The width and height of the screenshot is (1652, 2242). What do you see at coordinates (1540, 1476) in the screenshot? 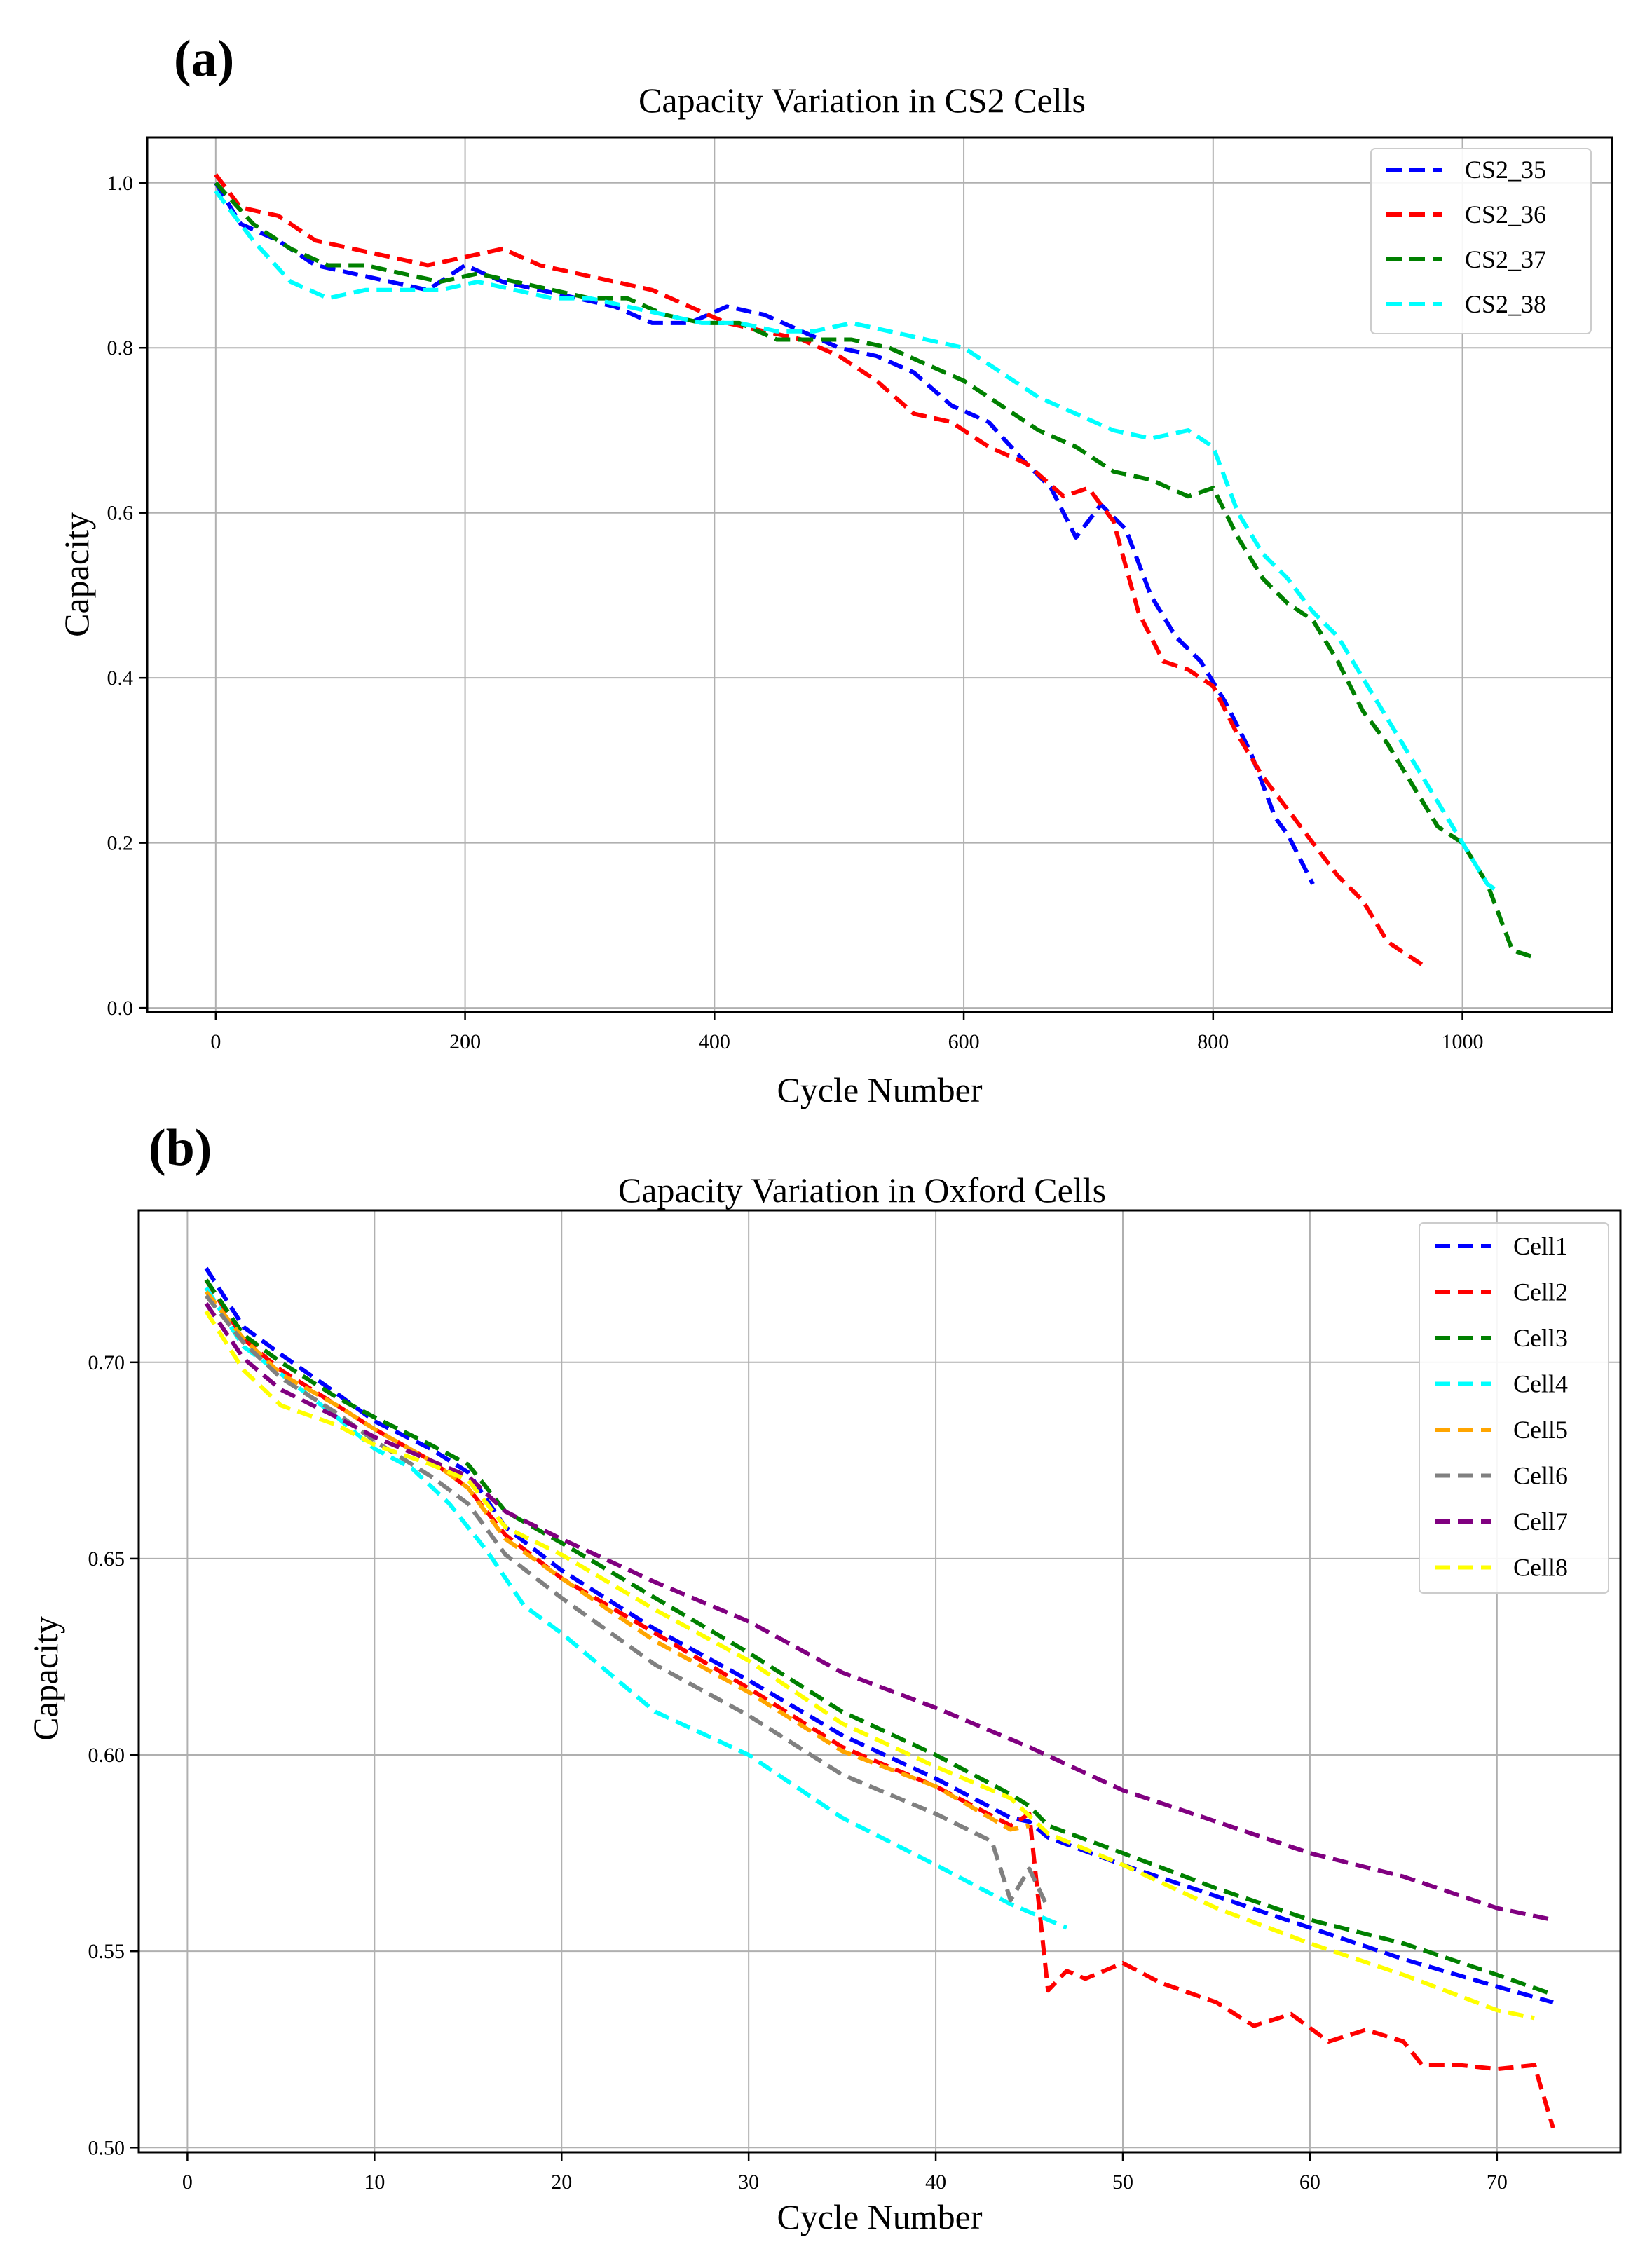
I see `legend-label-cell6: Cell6` at bounding box center [1540, 1476].